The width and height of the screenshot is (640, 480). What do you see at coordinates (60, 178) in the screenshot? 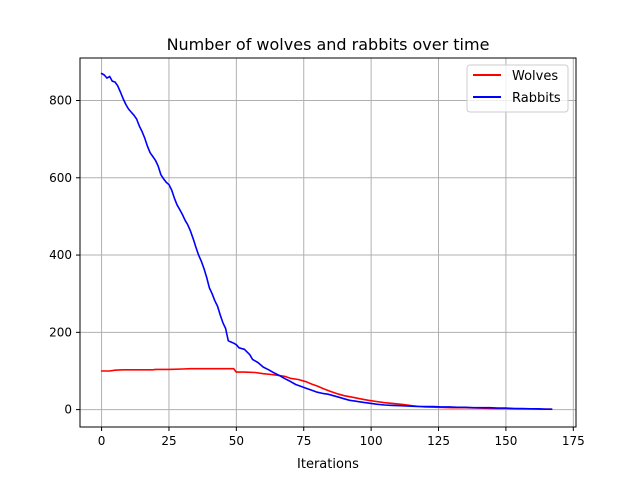
I see `y-tick-label: 600` at bounding box center [60, 178].